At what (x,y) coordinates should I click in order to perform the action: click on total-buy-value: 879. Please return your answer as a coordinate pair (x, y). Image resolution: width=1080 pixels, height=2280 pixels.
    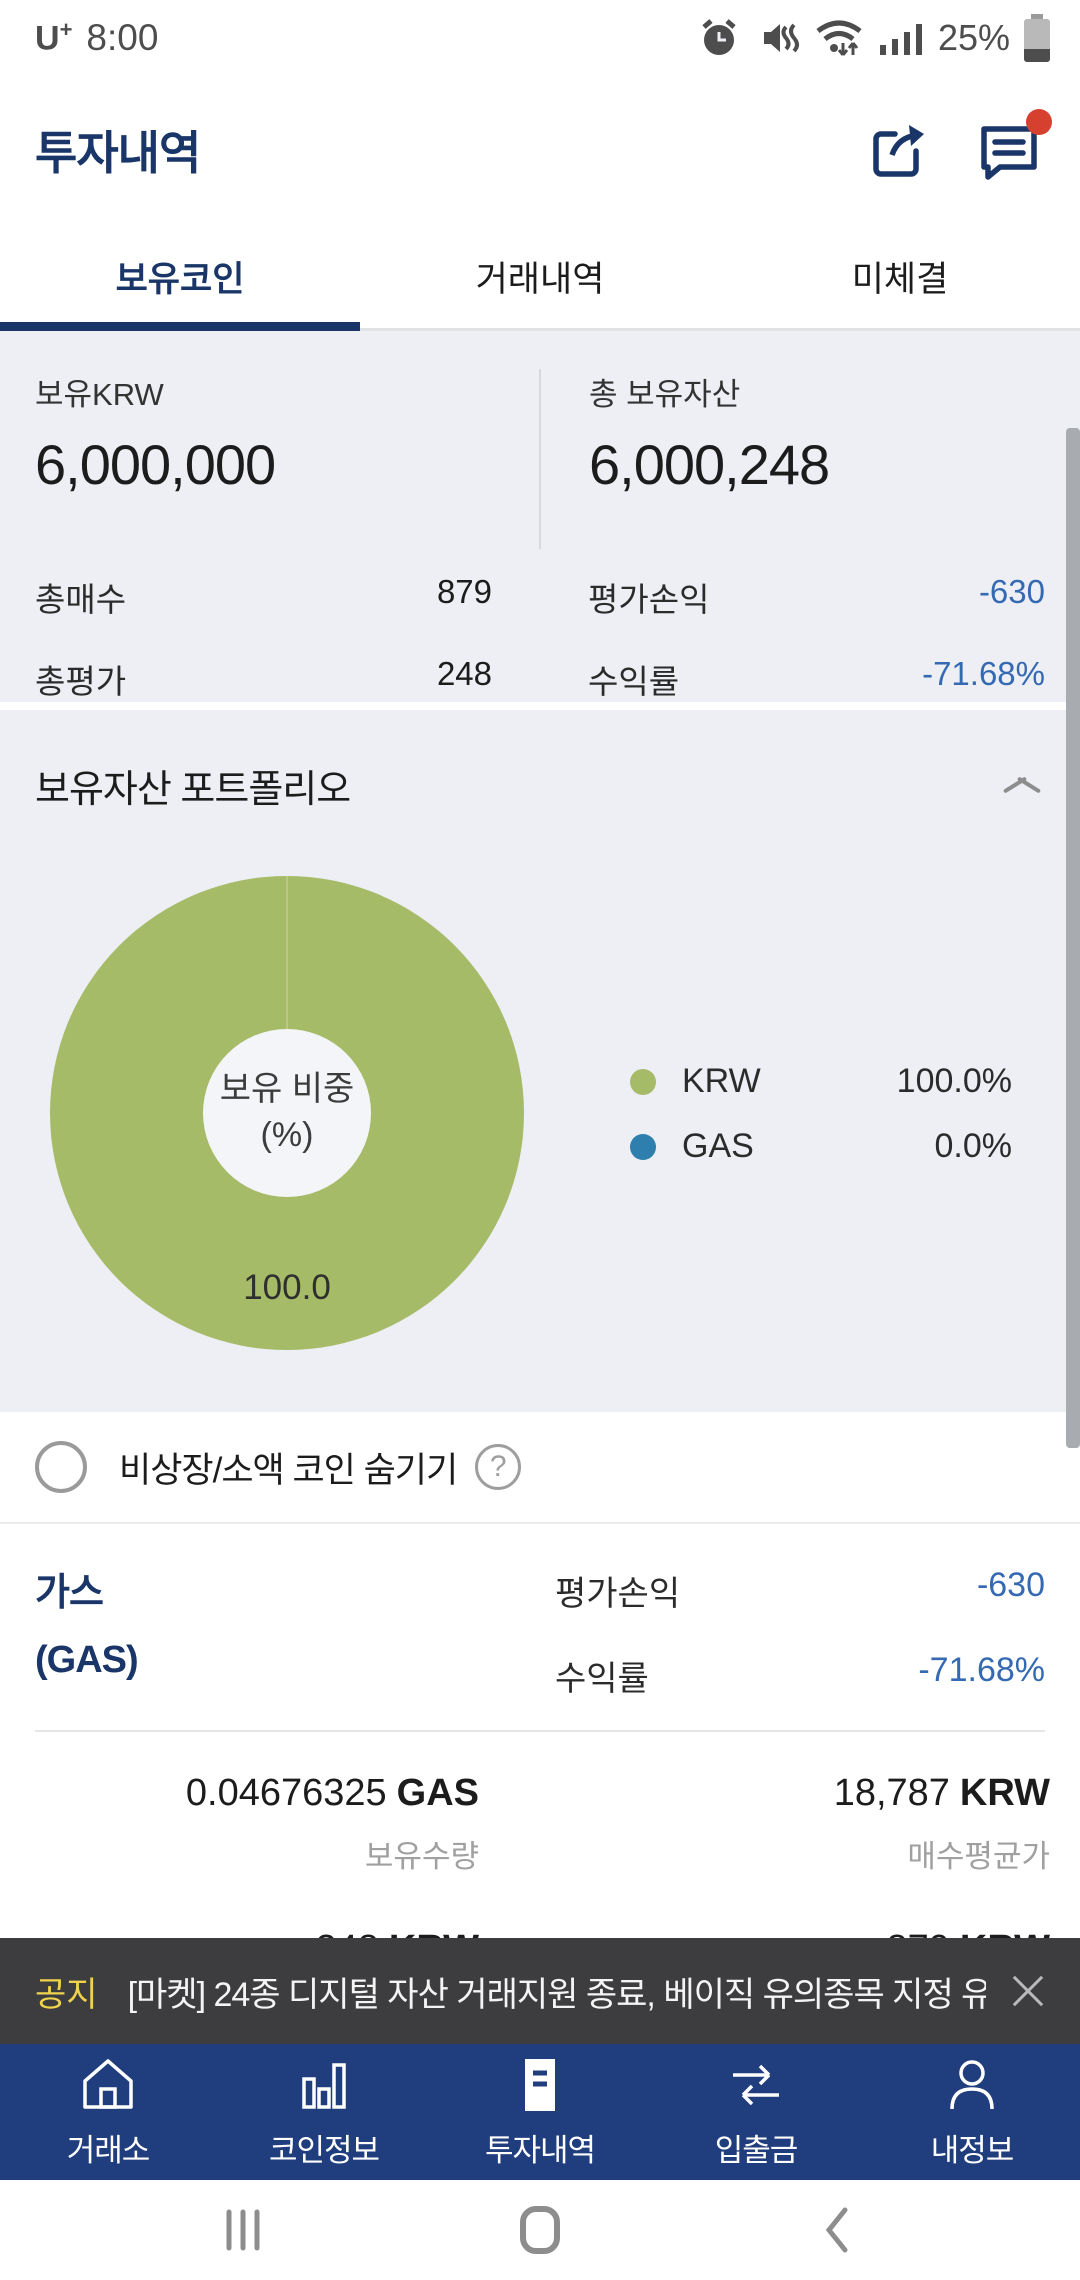
    Looking at the image, I should click on (464, 591).